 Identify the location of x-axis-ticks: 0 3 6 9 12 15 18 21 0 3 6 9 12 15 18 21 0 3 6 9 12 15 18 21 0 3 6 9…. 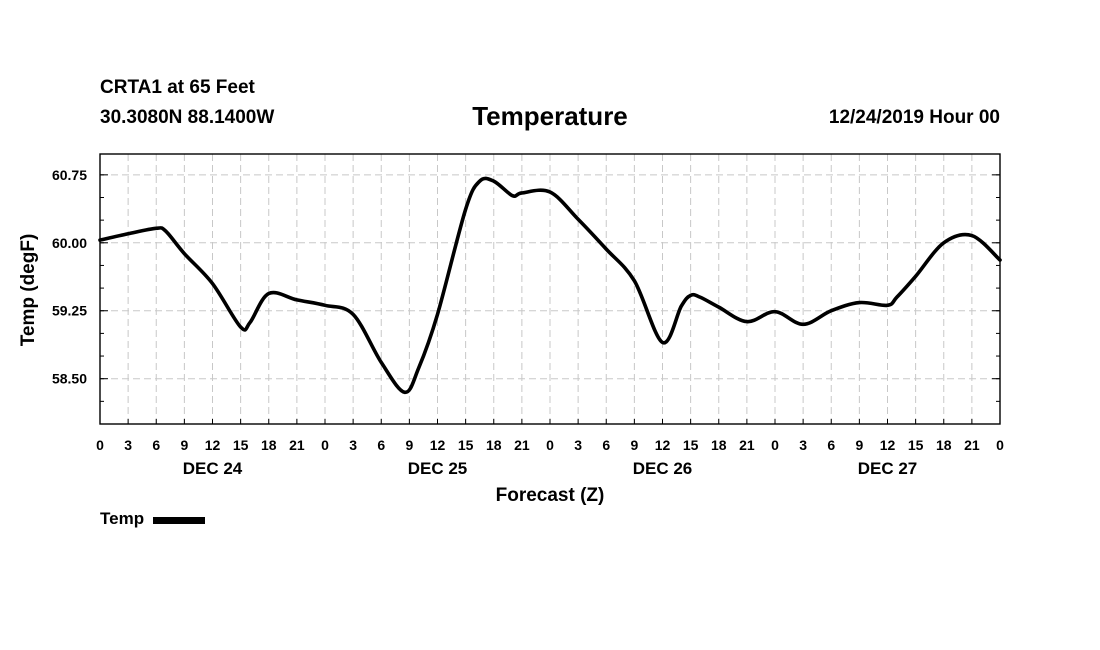
(550, 436).